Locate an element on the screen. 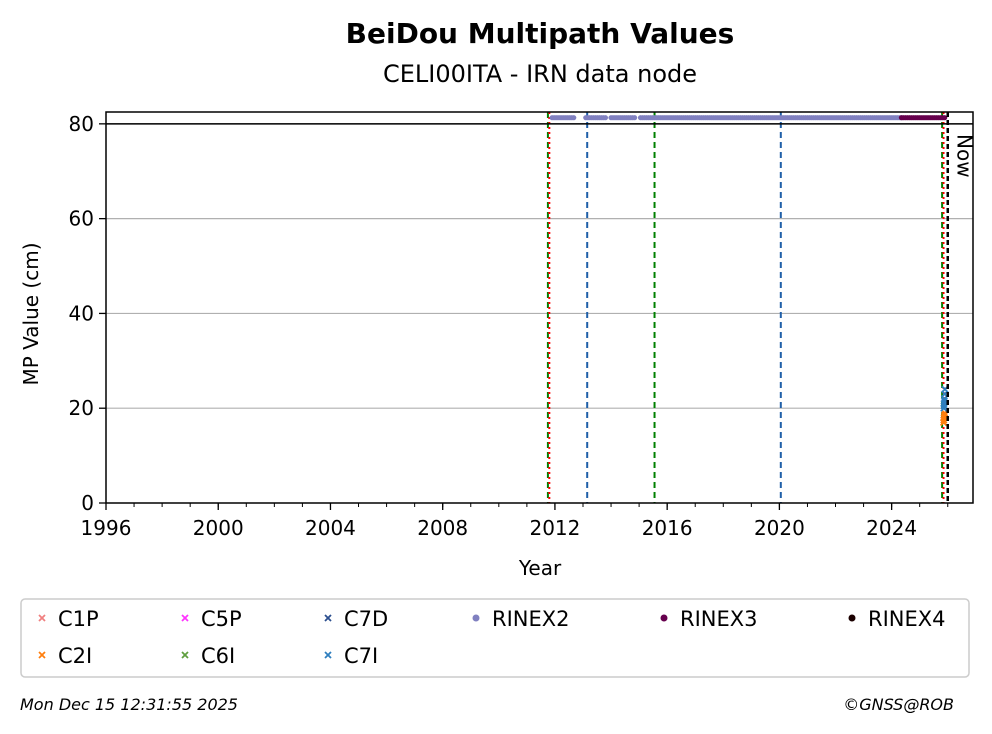 This screenshot has width=992, height=734. legend-item-rinex3: RINEX3 is located at coordinates (709, 619).